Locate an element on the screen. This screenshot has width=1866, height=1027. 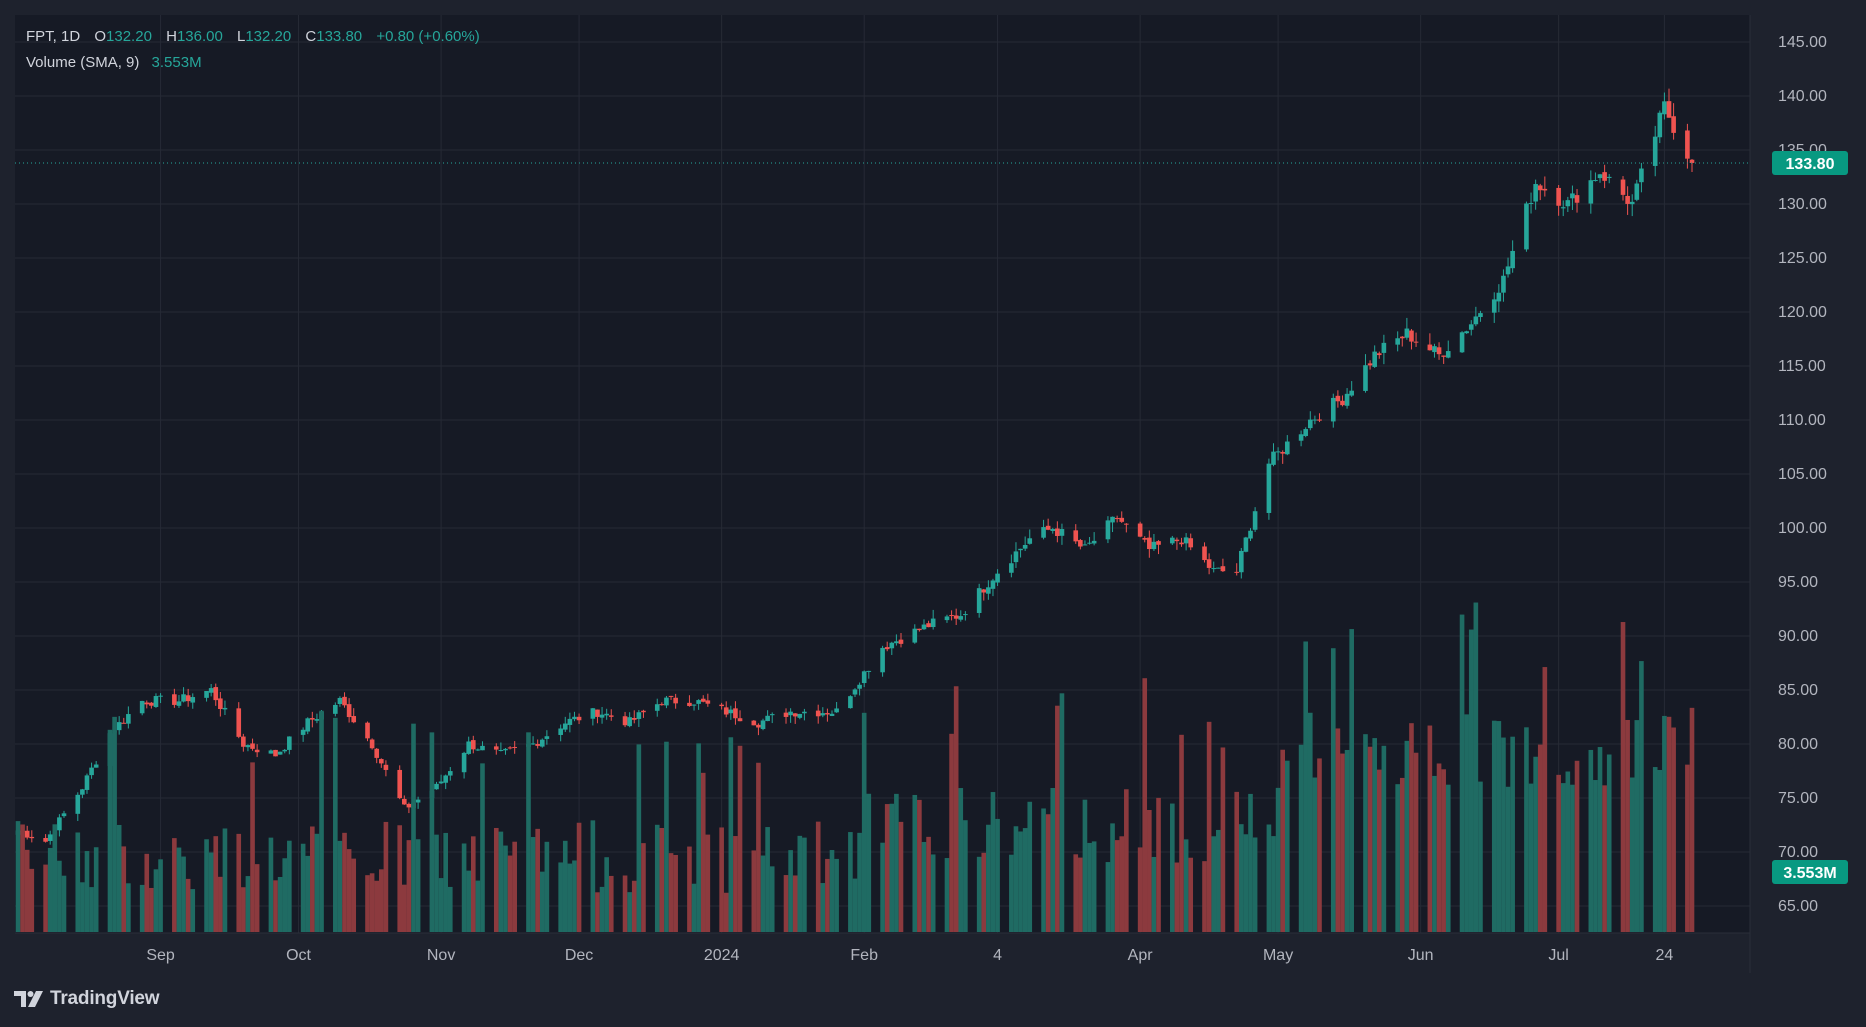
last-price-badge-label: 133.80 is located at coordinates (1810, 164).